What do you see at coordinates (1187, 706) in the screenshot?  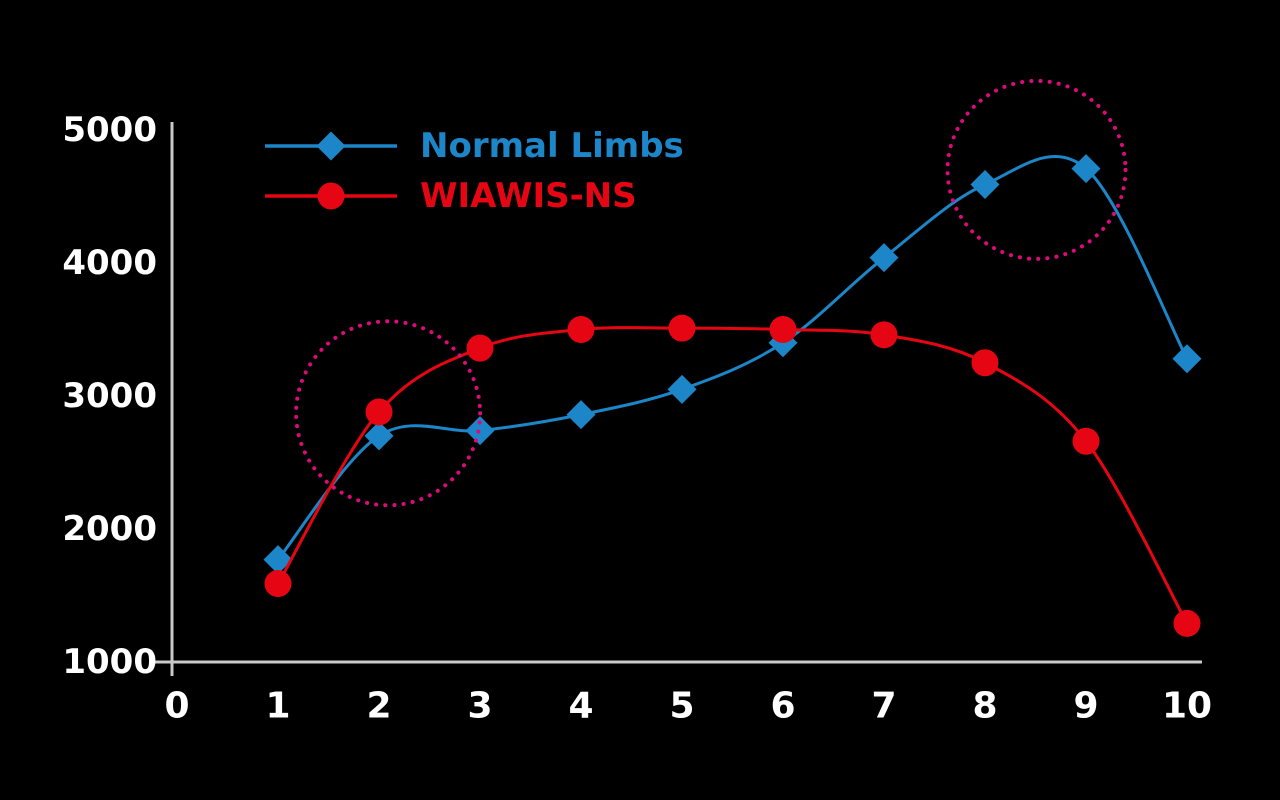 I see `x-tick-label-10: 10` at bounding box center [1187, 706].